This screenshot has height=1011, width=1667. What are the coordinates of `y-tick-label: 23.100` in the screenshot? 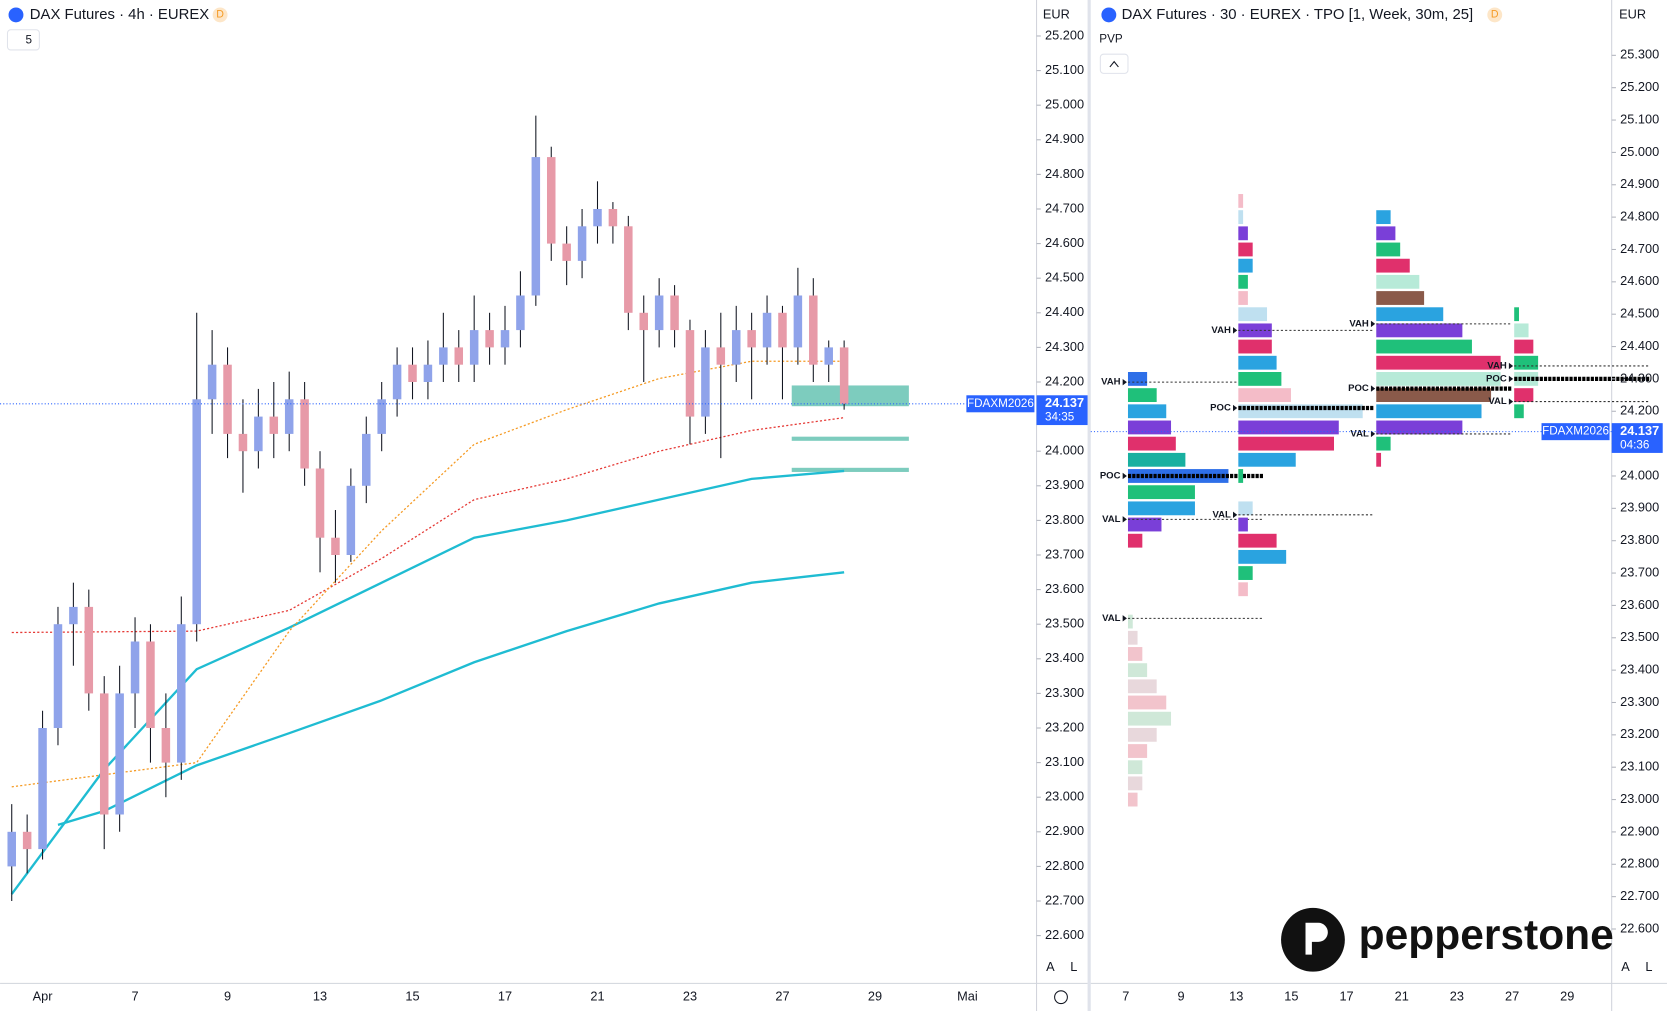 It's located at (1639, 766).